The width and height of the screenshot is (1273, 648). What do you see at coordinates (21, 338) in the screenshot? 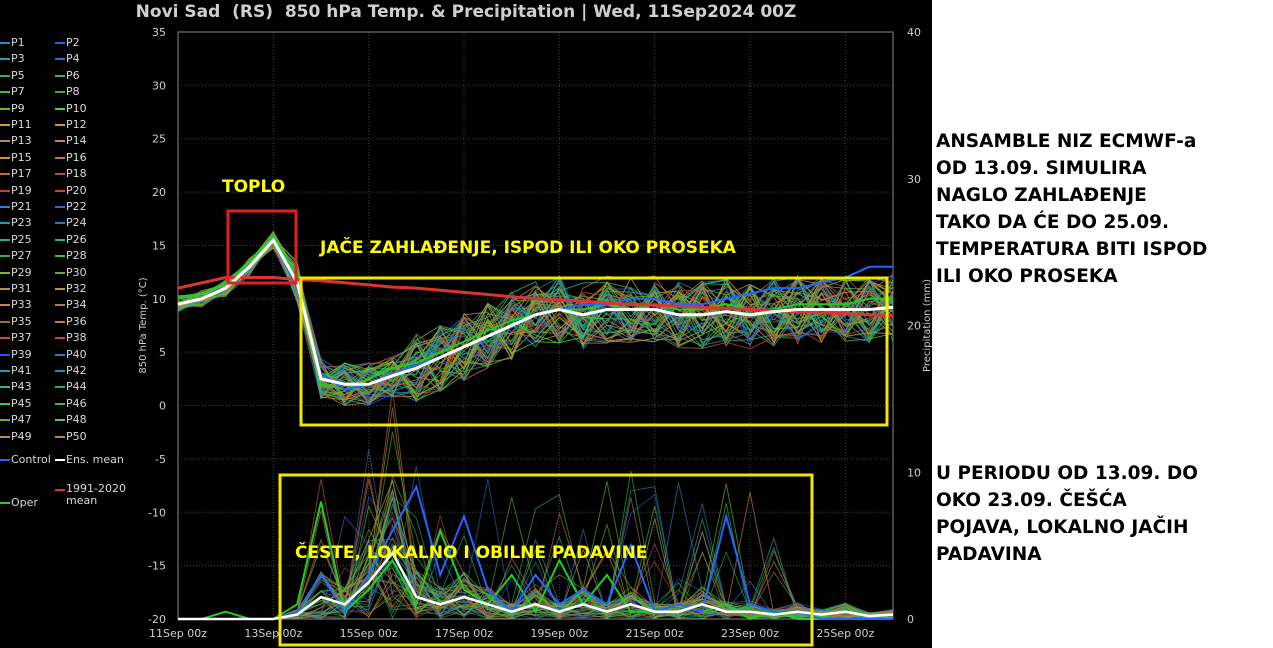
I see `legend-label: P37` at bounding box center [21, 338].